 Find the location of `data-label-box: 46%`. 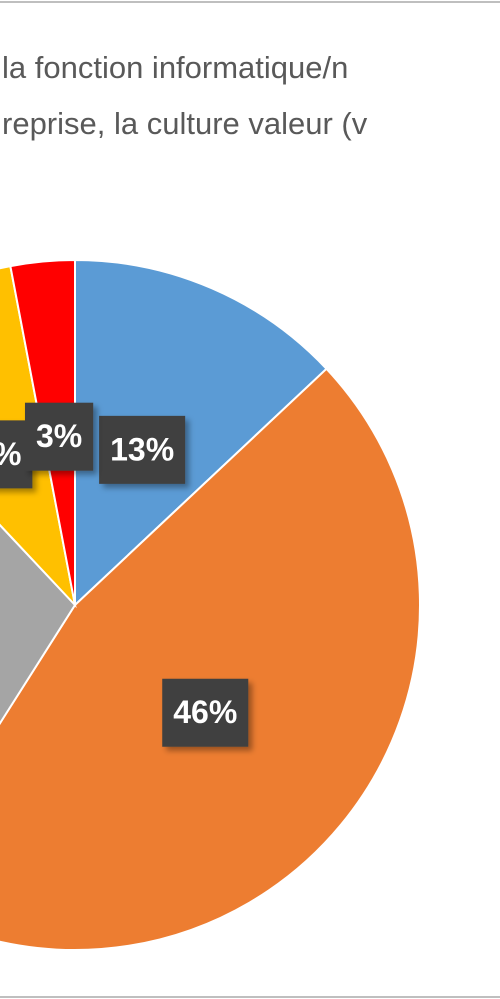

data-label-box: 46% is located at coordinates (205, 712).